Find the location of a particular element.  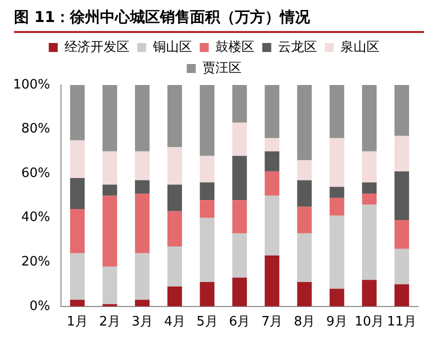

x-tick-label: 4月 is located at coordinates (175, 322).